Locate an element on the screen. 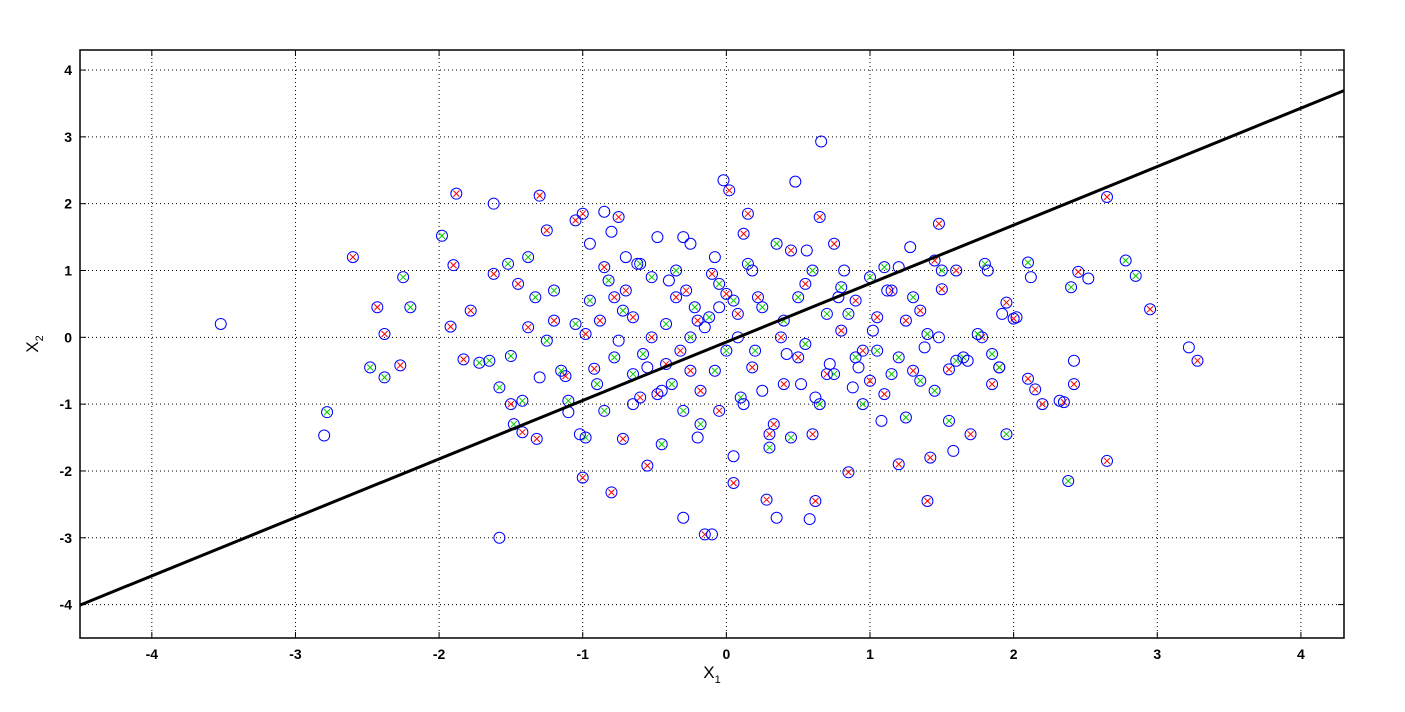  x-tick-label: 2 is located at coordinates (1014, 654).